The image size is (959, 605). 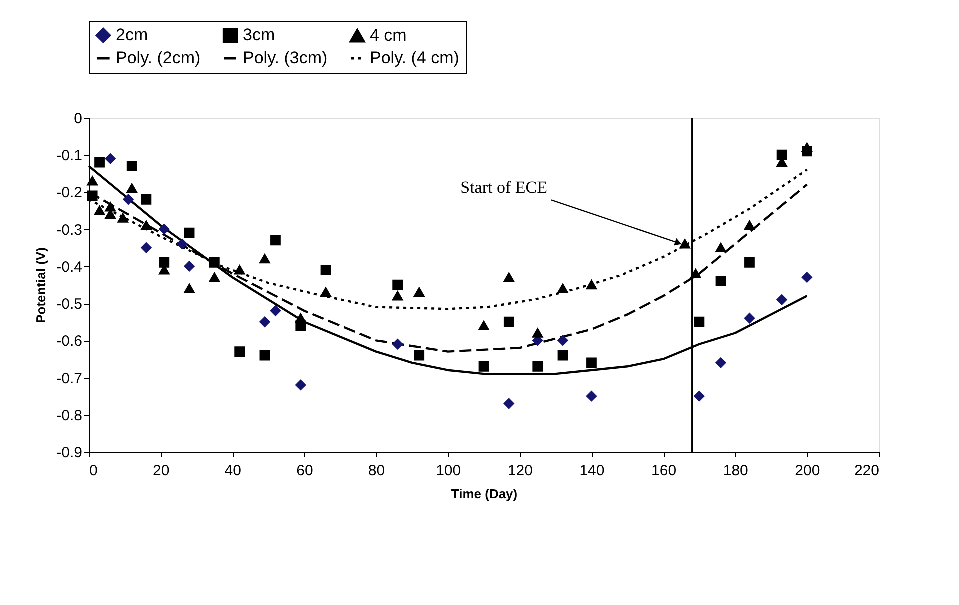 I want to click on y-tick-label: -0.4, so click(x=69, y=267).